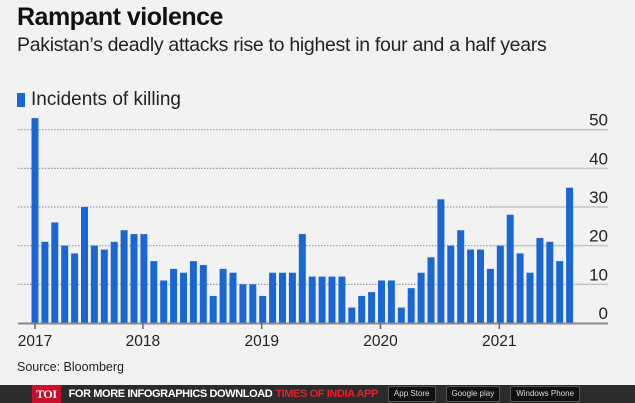 Image resolution: width=635 pixels, height=403 pixels. What do you see at coordinates (261, 341) in the screenshot?
I see `x-tick-label: 2019` at bounding box center [261, 341].